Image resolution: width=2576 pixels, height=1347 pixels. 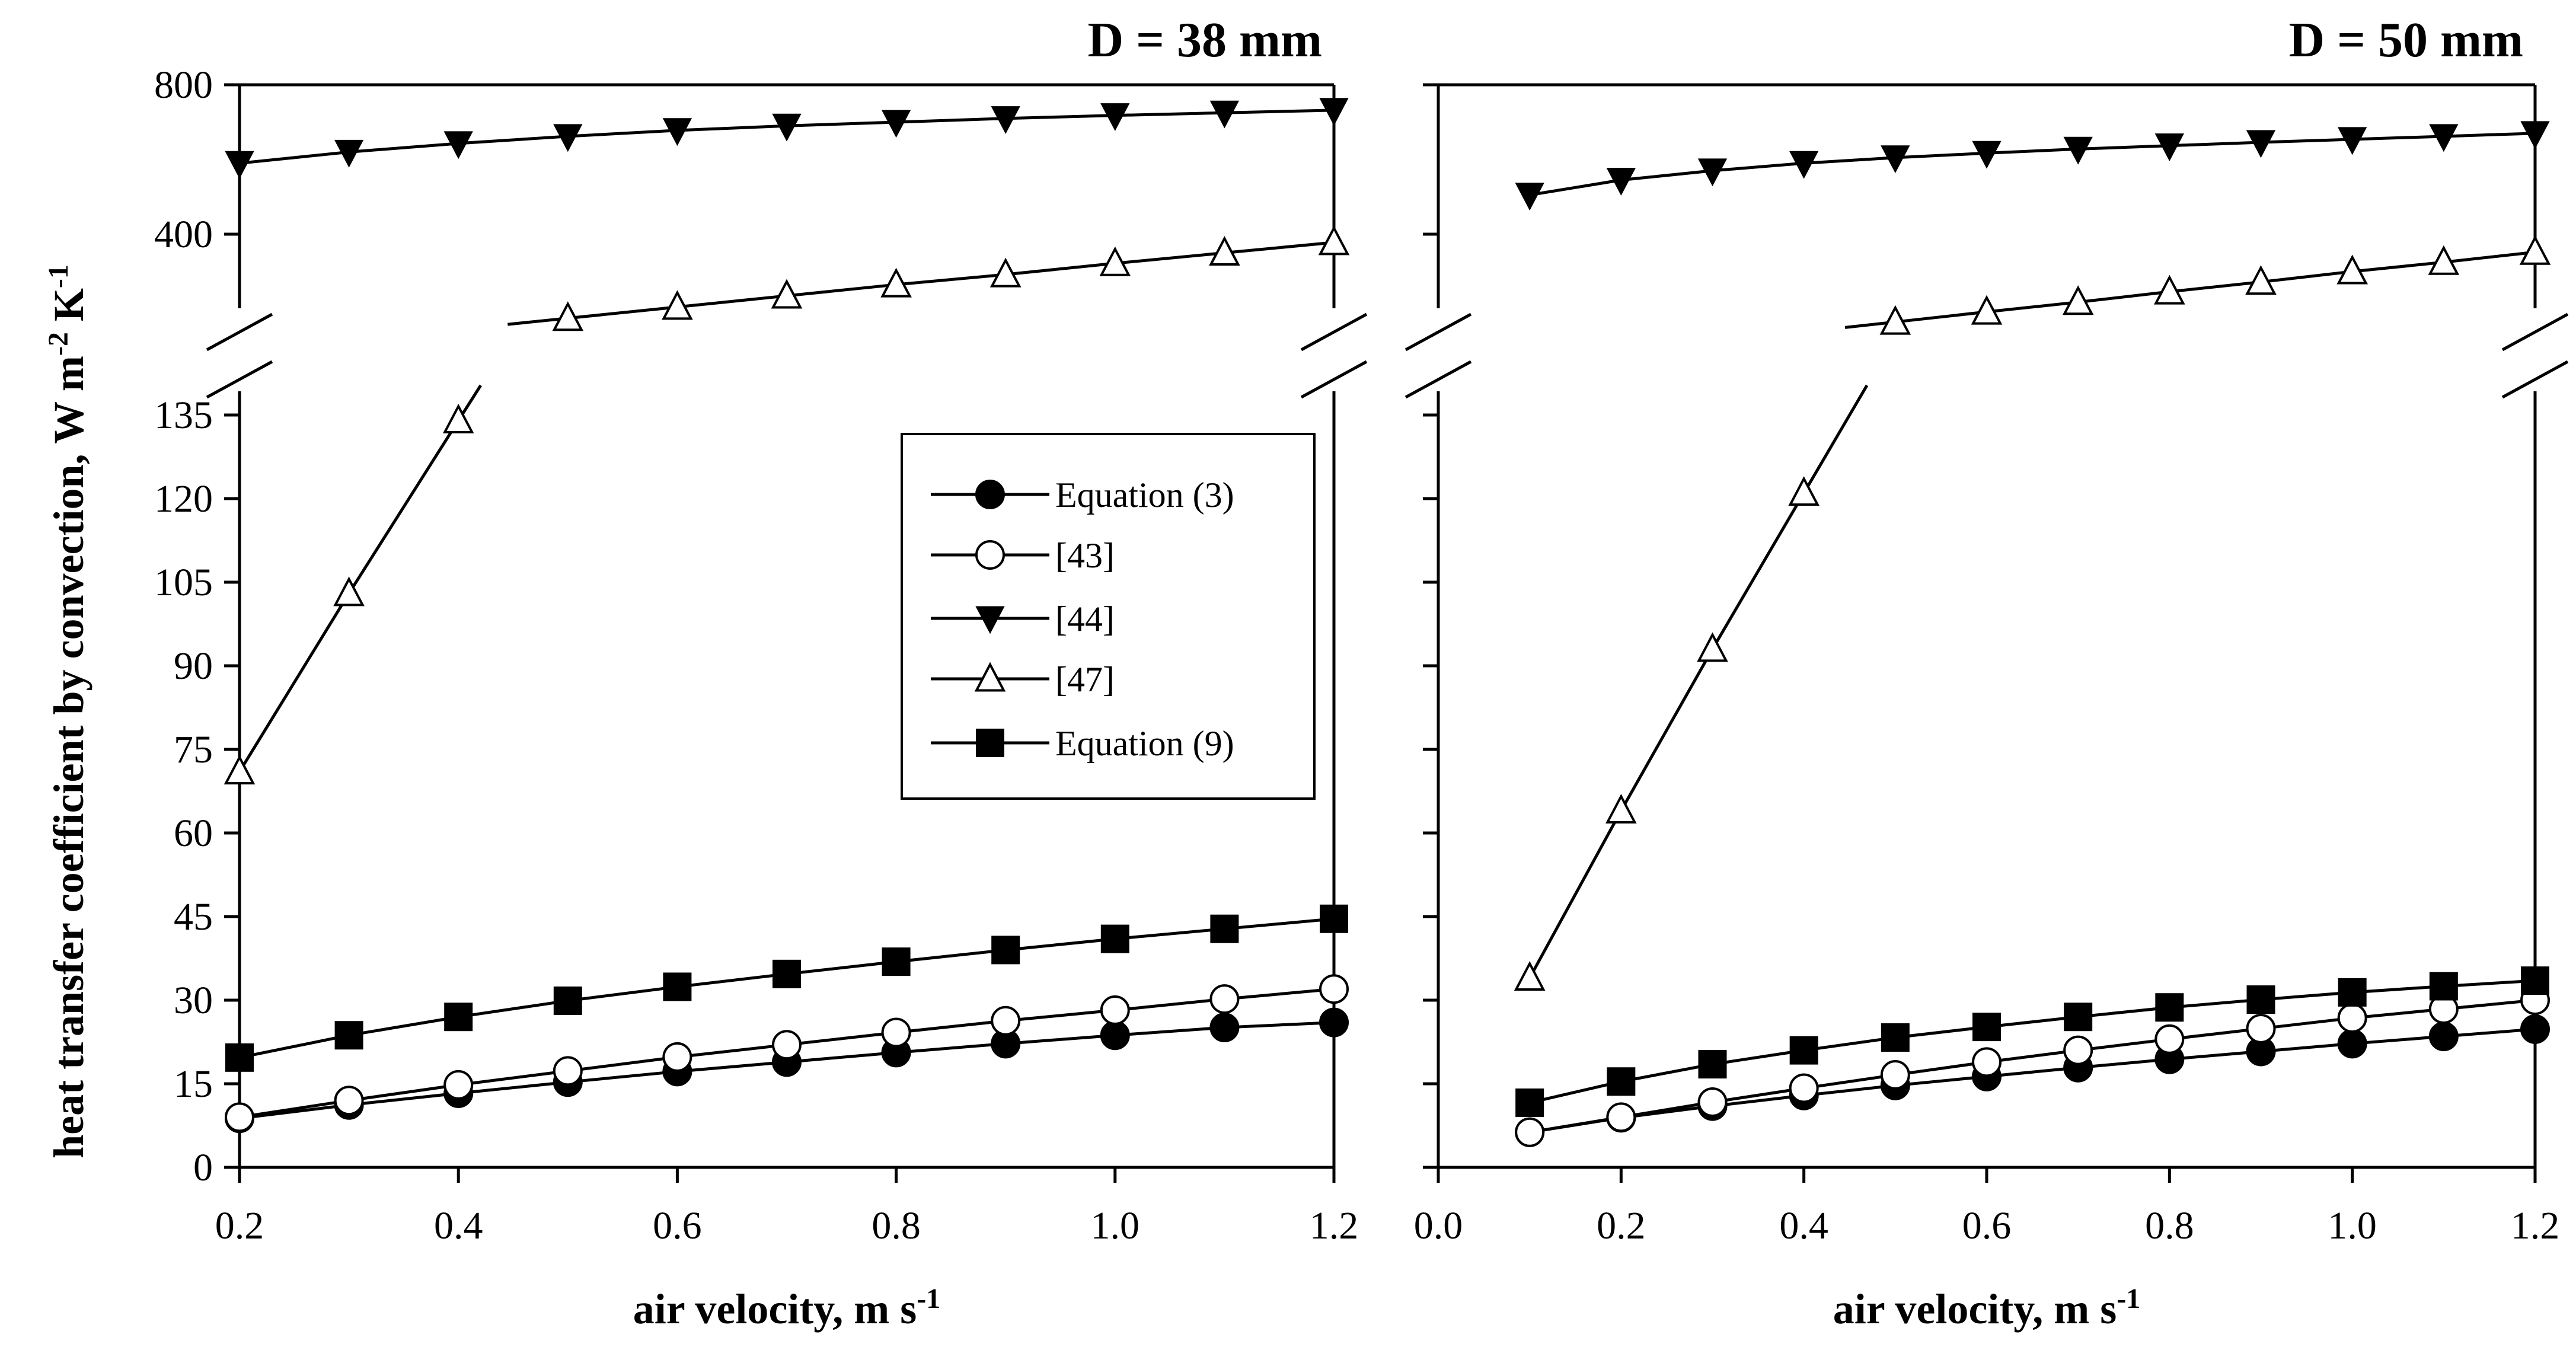 I want to click on legend-marker-eq9, so click(x=990, y=743).